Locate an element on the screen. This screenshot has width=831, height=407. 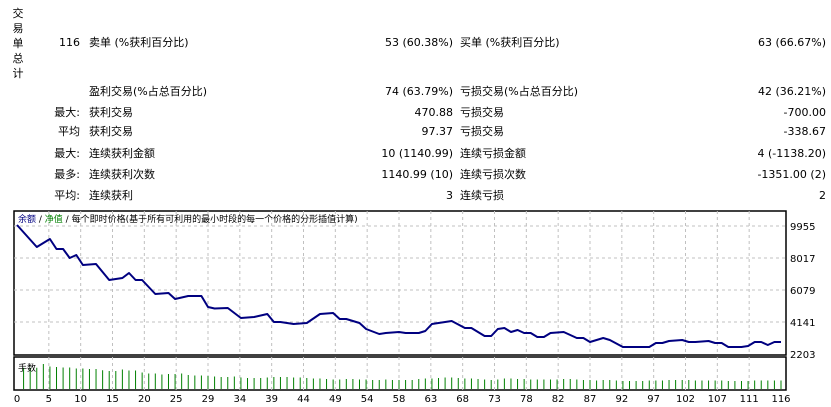
row-prefix: 平均: is located at coordinates (67, 195).